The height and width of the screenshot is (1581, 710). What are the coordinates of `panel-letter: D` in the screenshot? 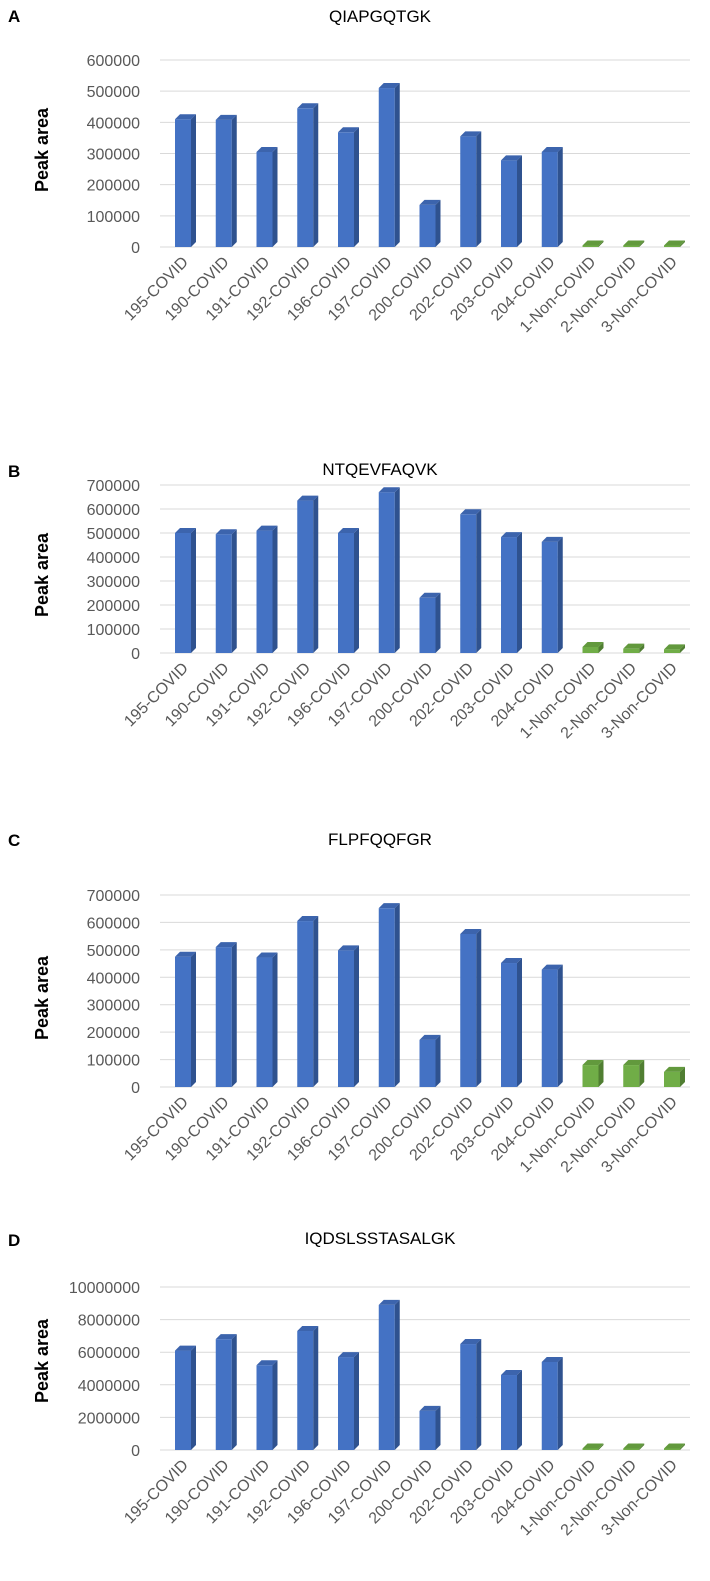 It's located at (14, 1240).